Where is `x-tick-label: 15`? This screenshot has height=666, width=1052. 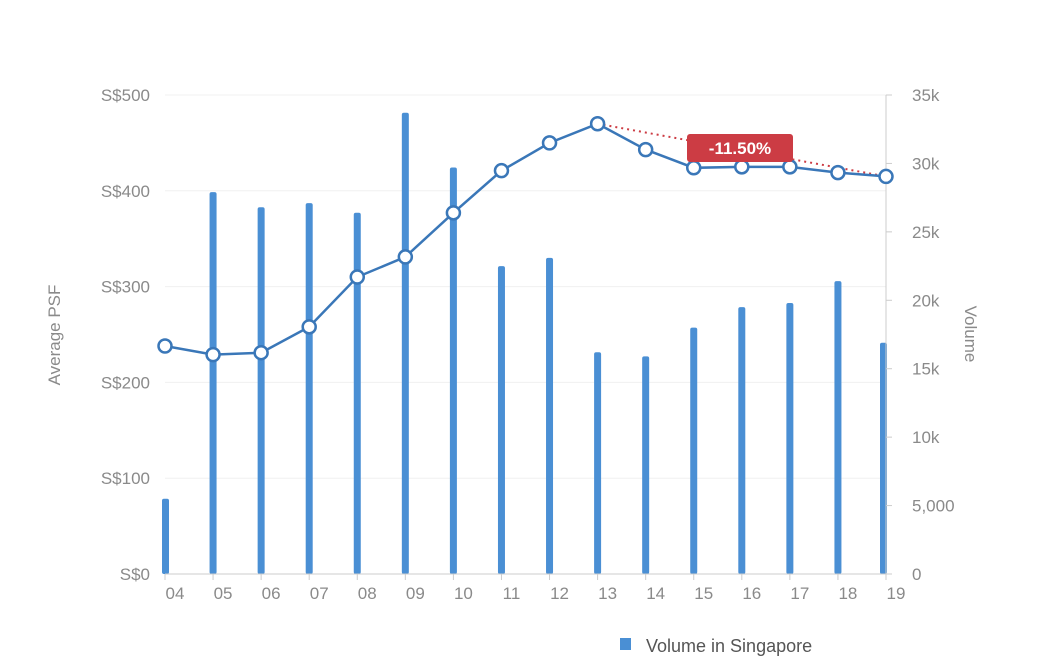 x-tick-label: 15 is located at coordinates (703, 593).